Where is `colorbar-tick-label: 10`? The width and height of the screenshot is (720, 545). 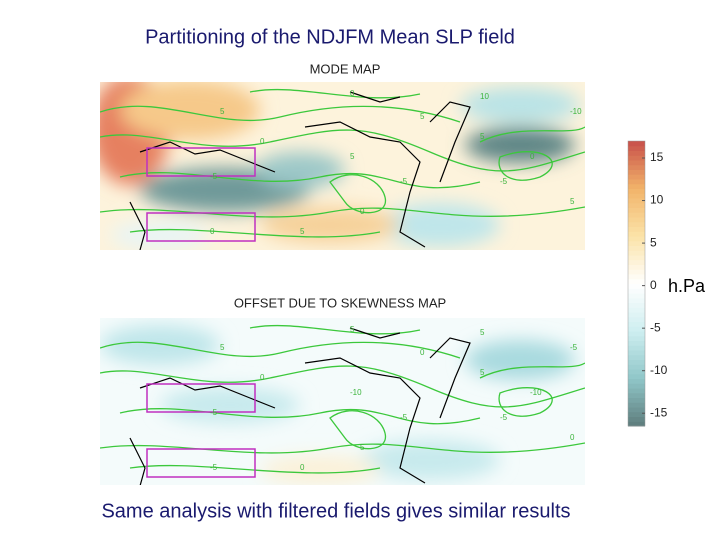 colorbar-tick-label: 10 is located at coordinates (657, 200).